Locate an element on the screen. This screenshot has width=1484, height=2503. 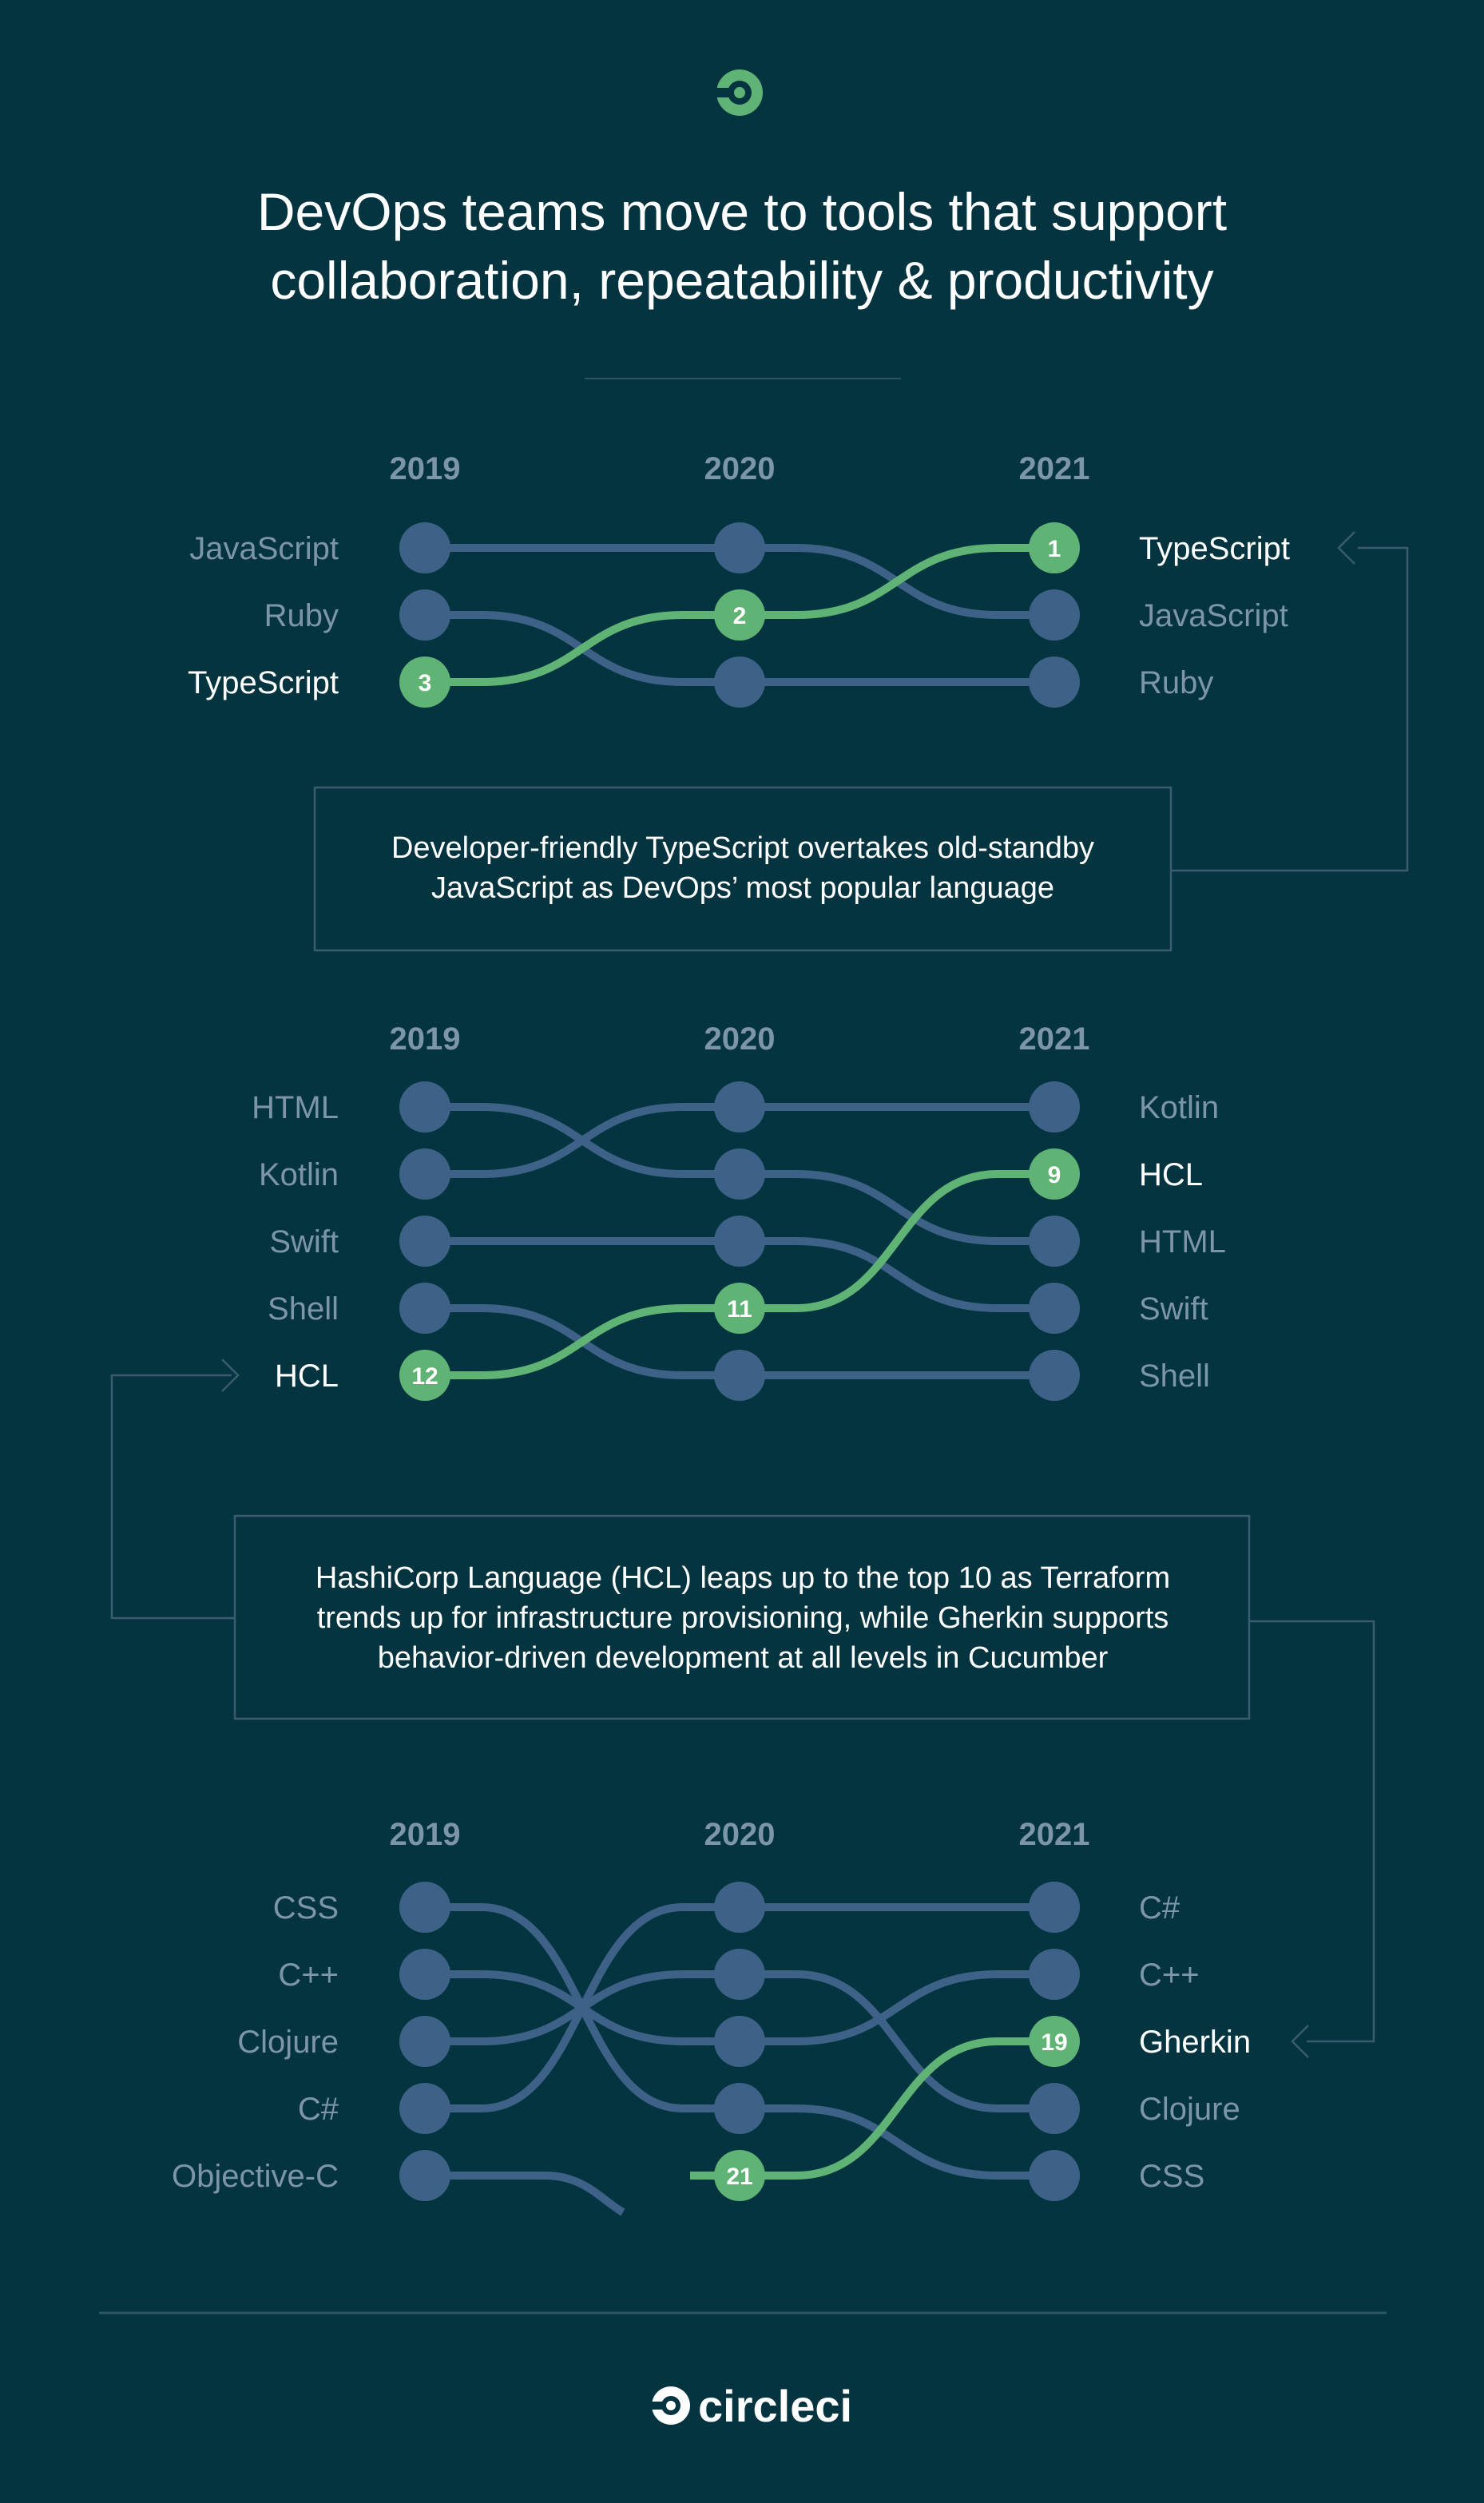
rank-number: 21 is located at coordinates (739, 2177).